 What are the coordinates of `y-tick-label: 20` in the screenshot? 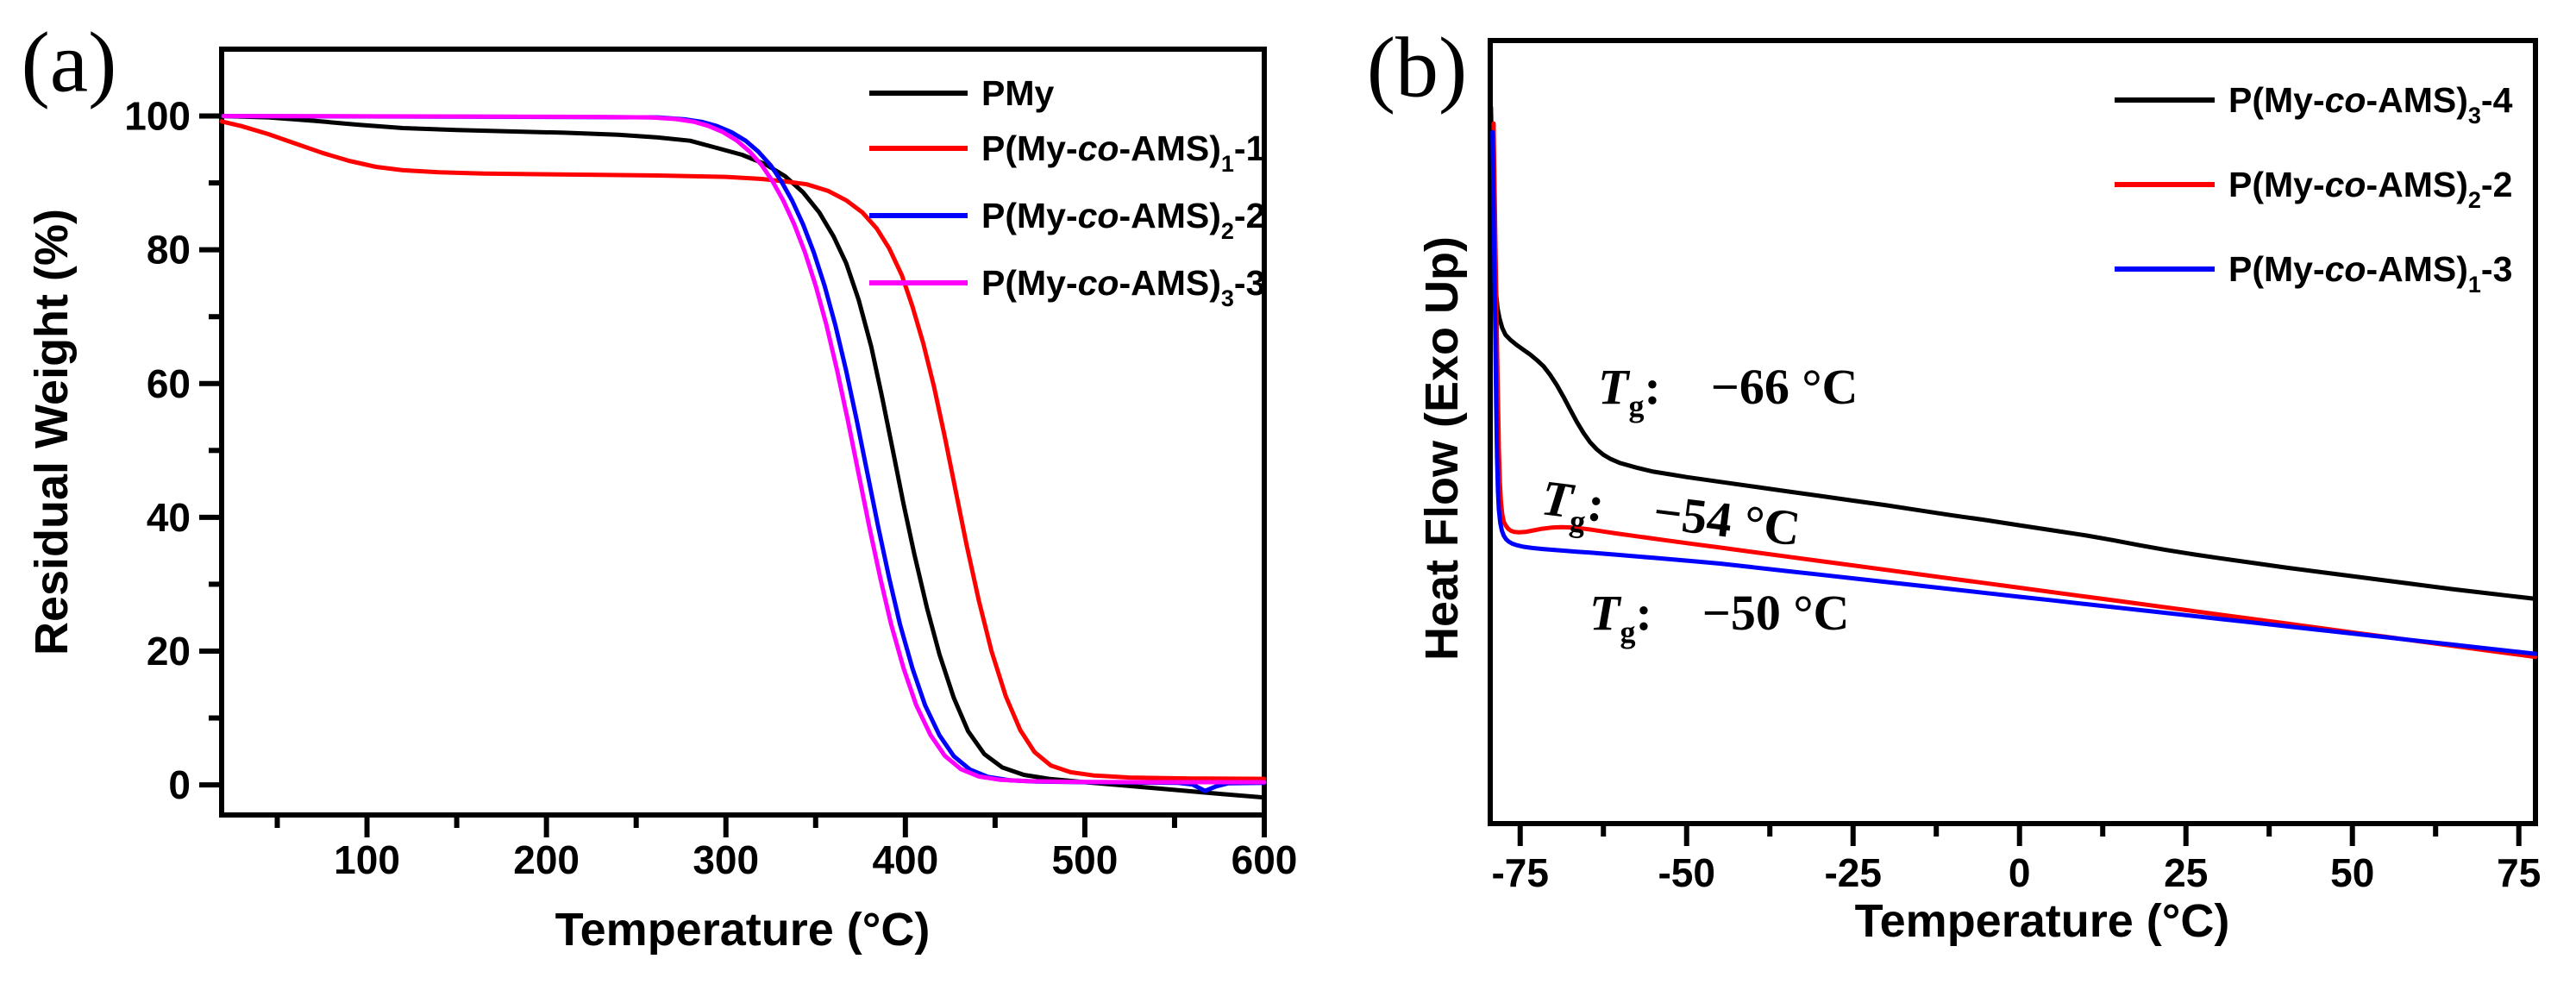 It's located at (169, 652).